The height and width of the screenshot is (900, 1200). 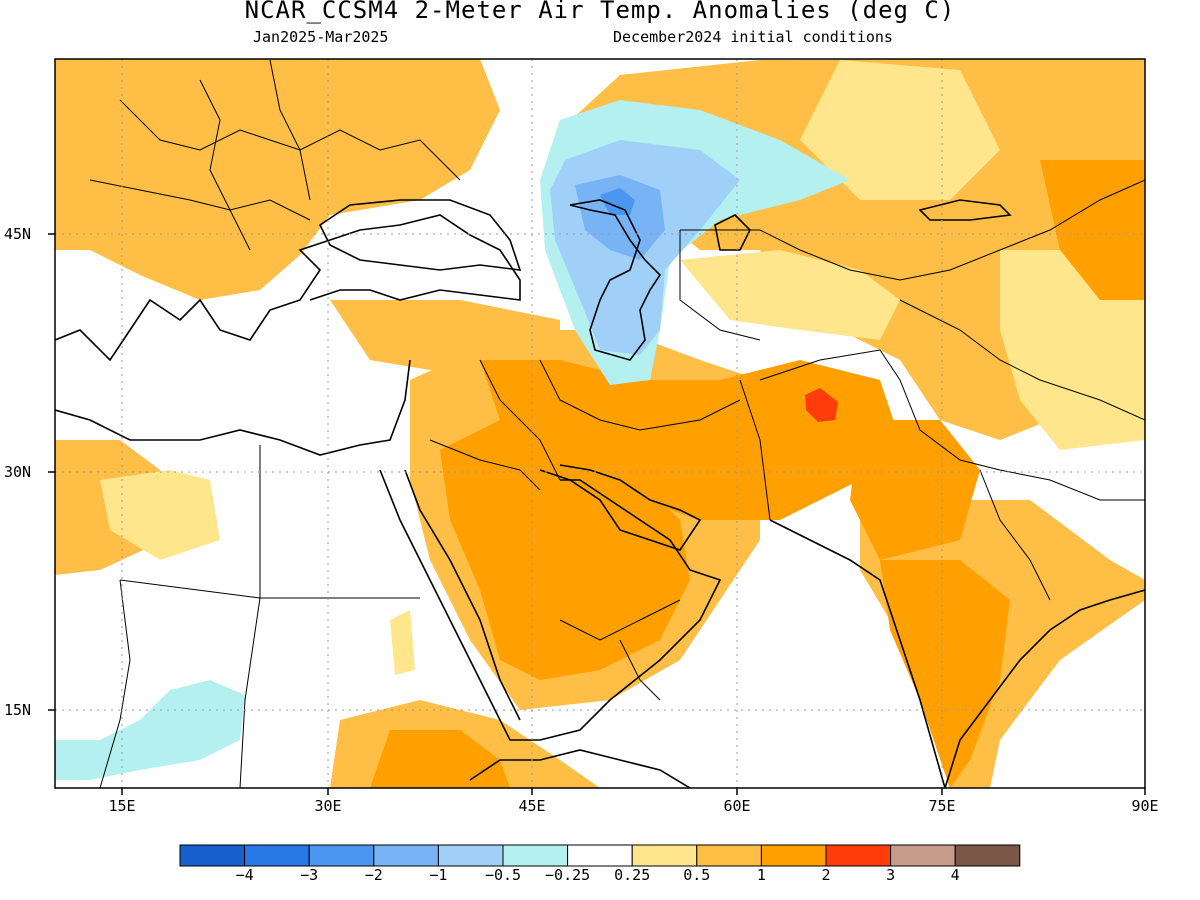 What do you see at coordinates (150, 730) in the screenshot?
I see `east-africa-cold-region` at bounding box center [150, 730].